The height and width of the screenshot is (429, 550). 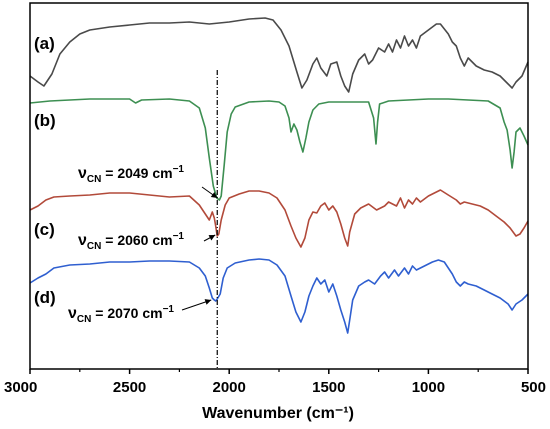 I want to click on x-tick-label: 1500, so click(x=328, y=387).